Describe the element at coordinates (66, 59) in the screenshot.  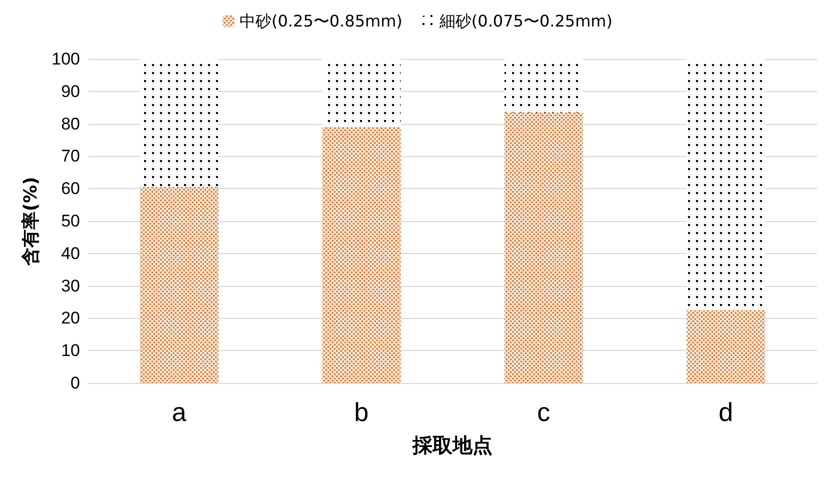
I see `y-tick-label: 100` at that location.